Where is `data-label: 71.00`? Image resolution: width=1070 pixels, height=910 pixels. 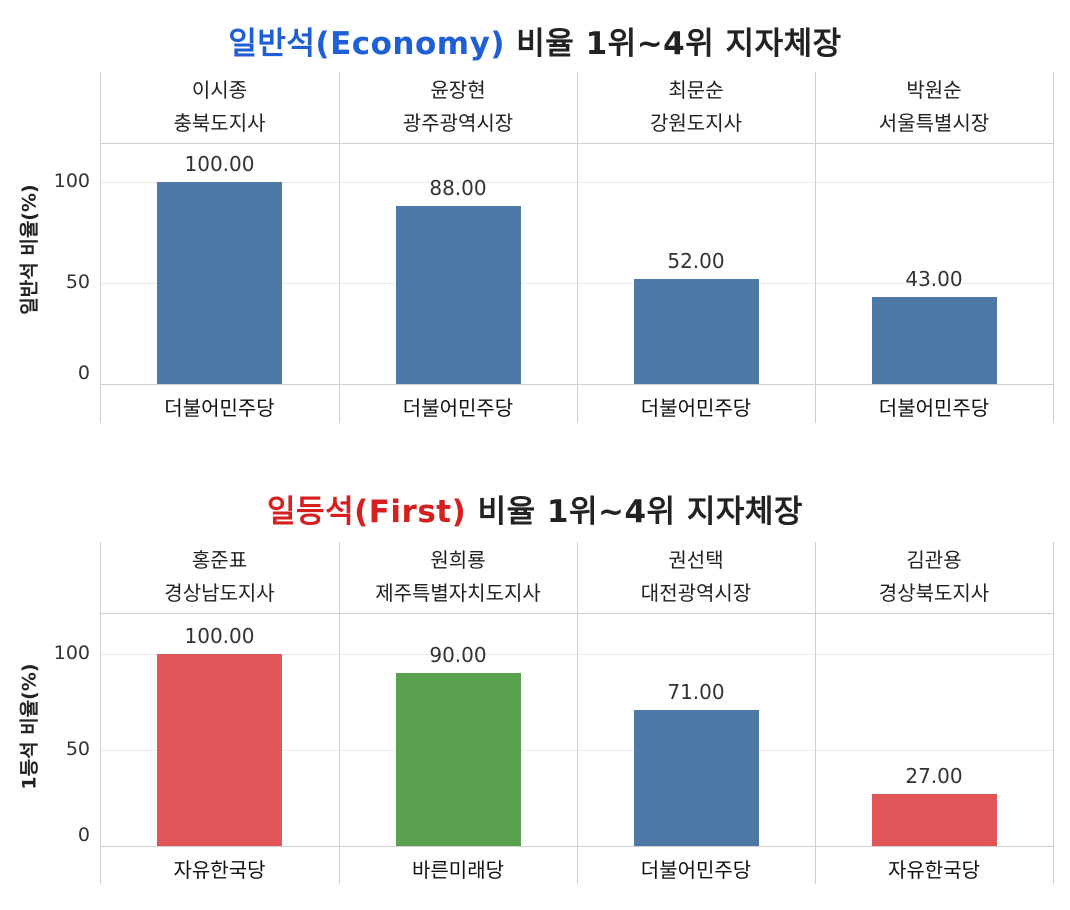 data-label: 71.00 is located at coordinates (696, 691).